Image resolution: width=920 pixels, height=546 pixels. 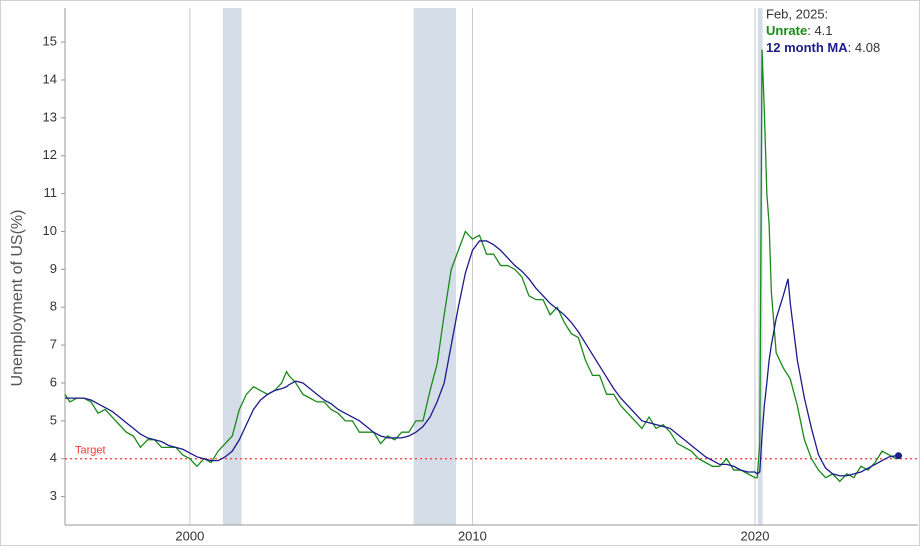 What do you see at coordinates (17, 298) in the screenshot?
I see `y-axis-label: Unemployment of US(%)` at bounding box center [17, 298].